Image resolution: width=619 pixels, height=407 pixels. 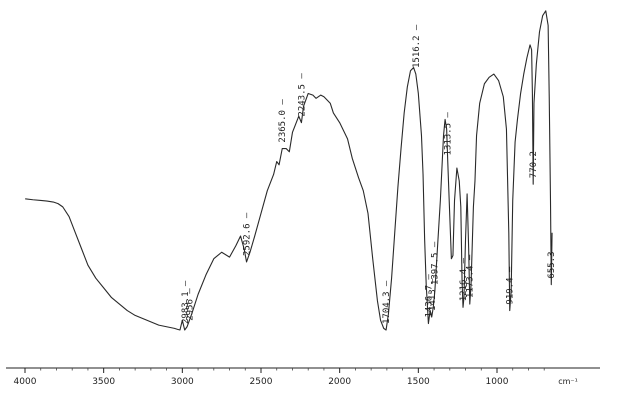 I want to click on x-tick-label-3000: 3000, so click(x=182, y=382).